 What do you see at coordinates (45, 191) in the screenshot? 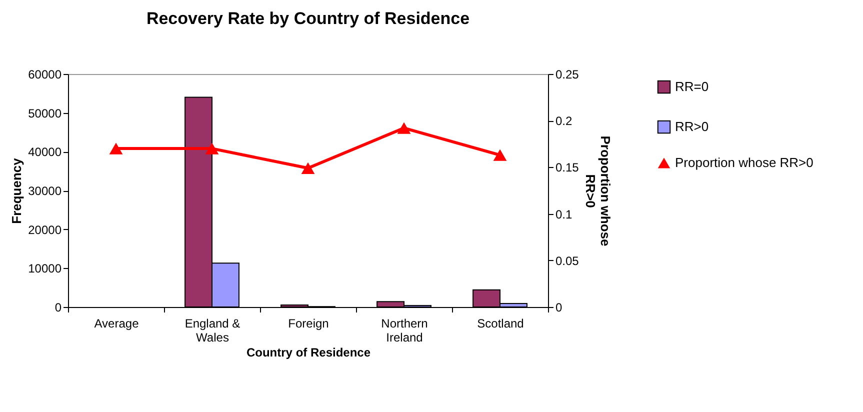
I see `y-tick-label: 30000` at bounding box center [45, 191].